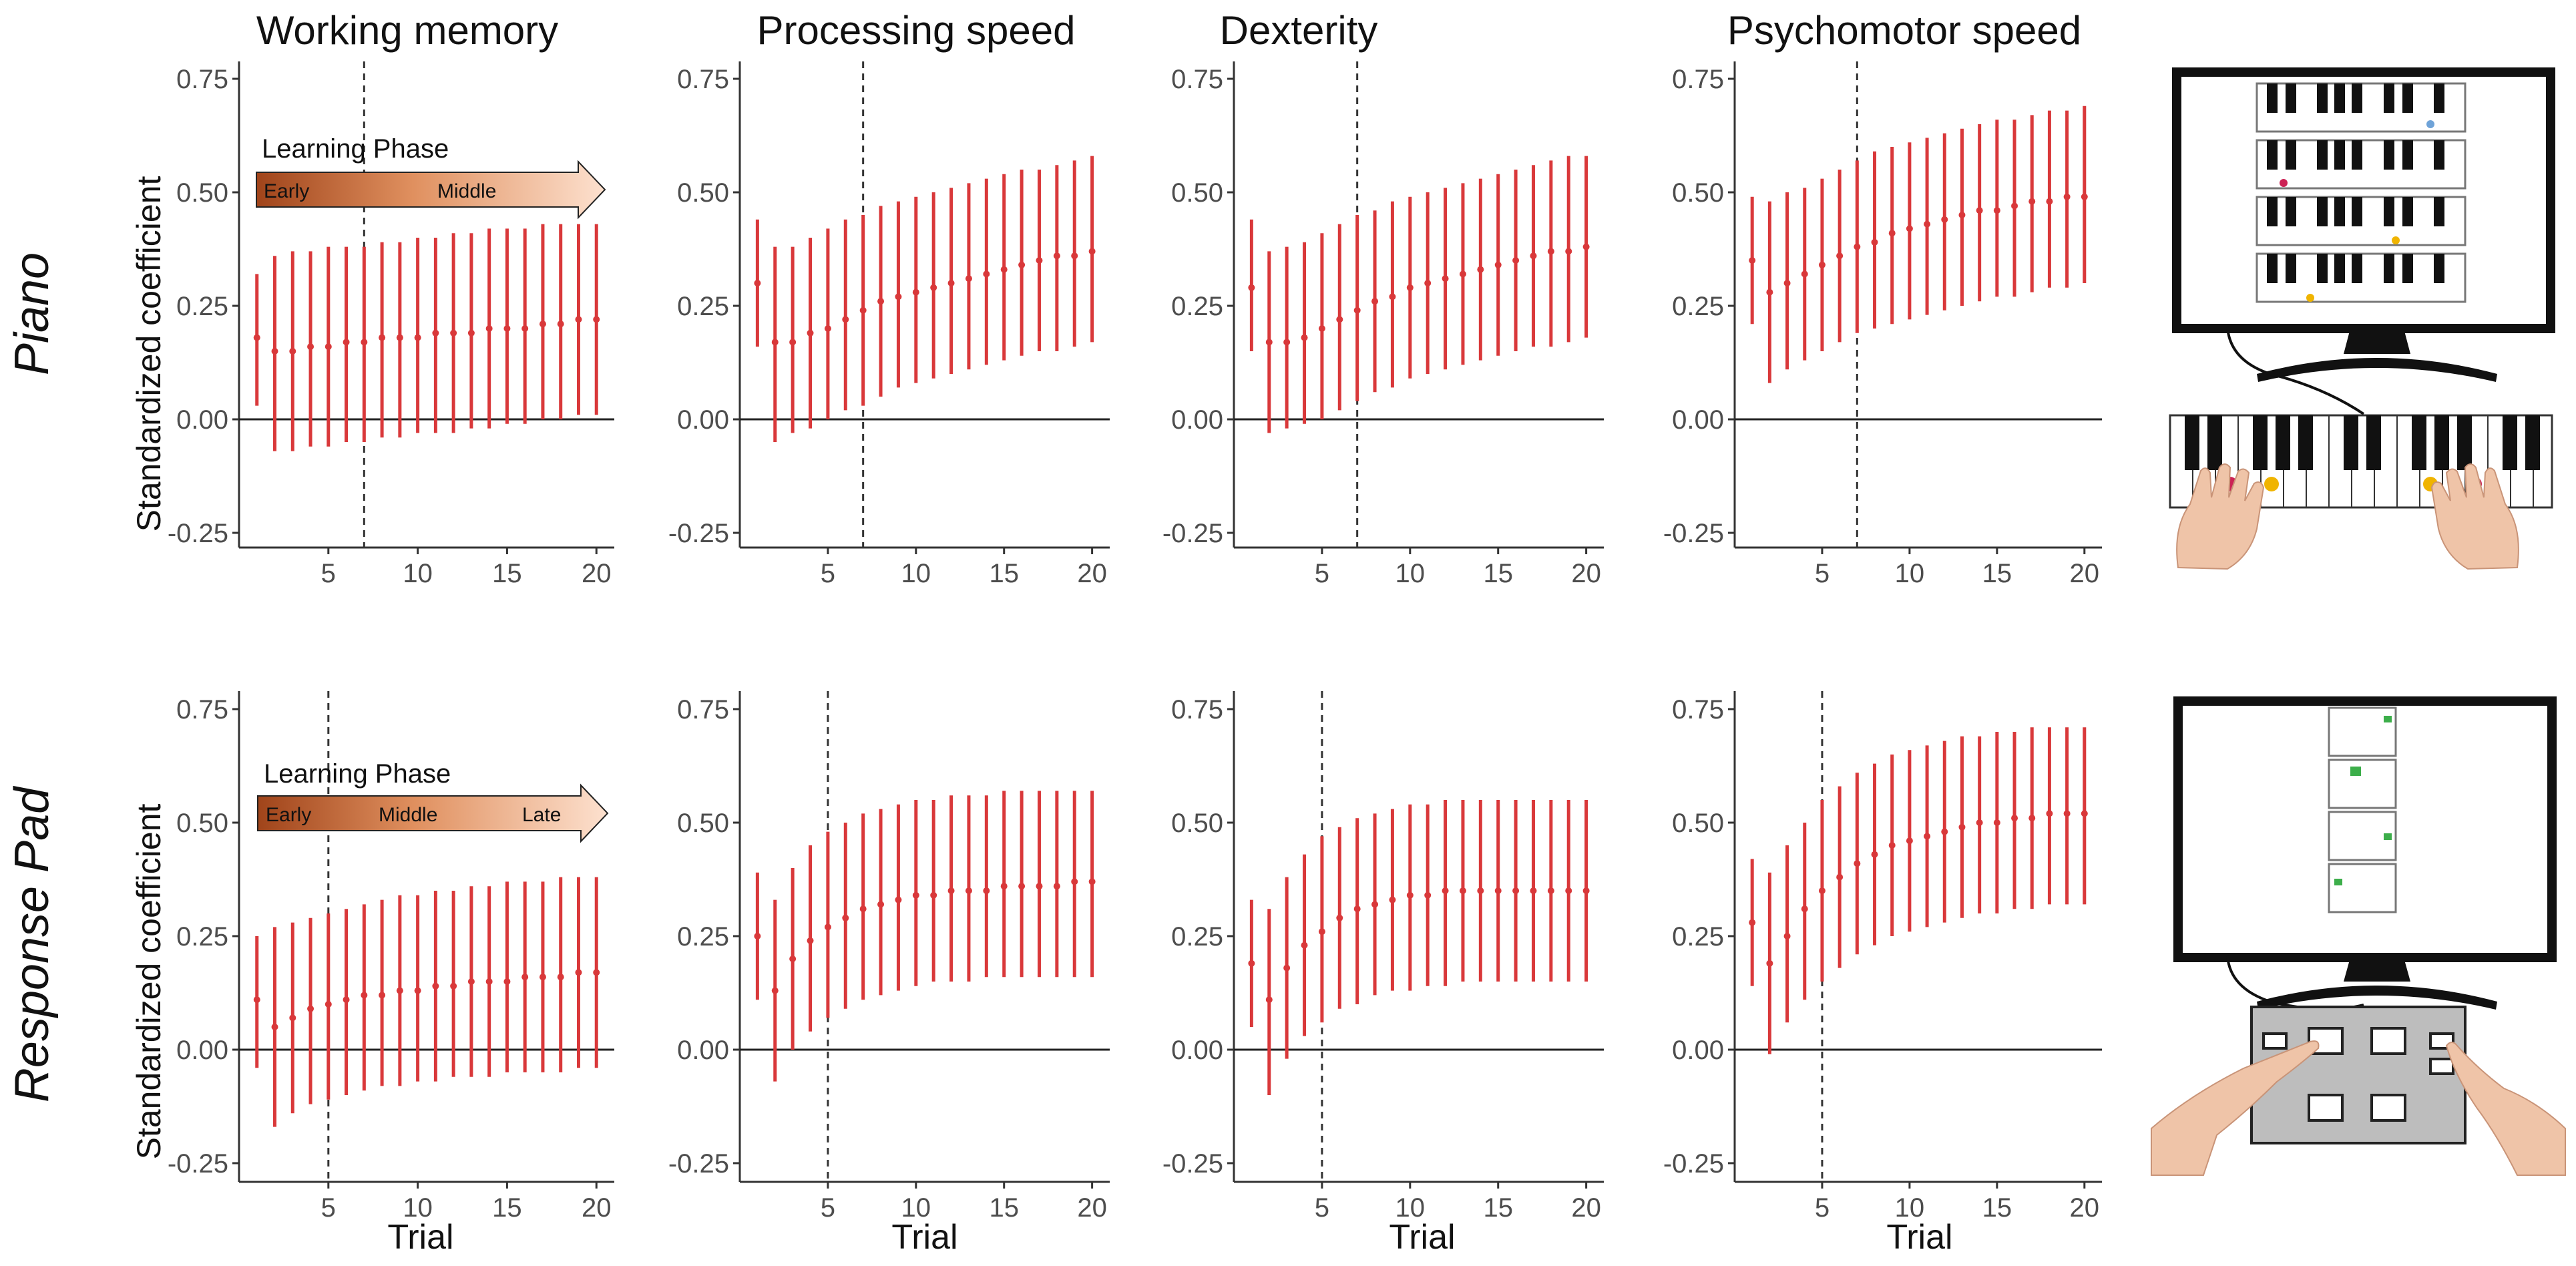  I want to click on row-label-piano: Piano, so click(32, 313).